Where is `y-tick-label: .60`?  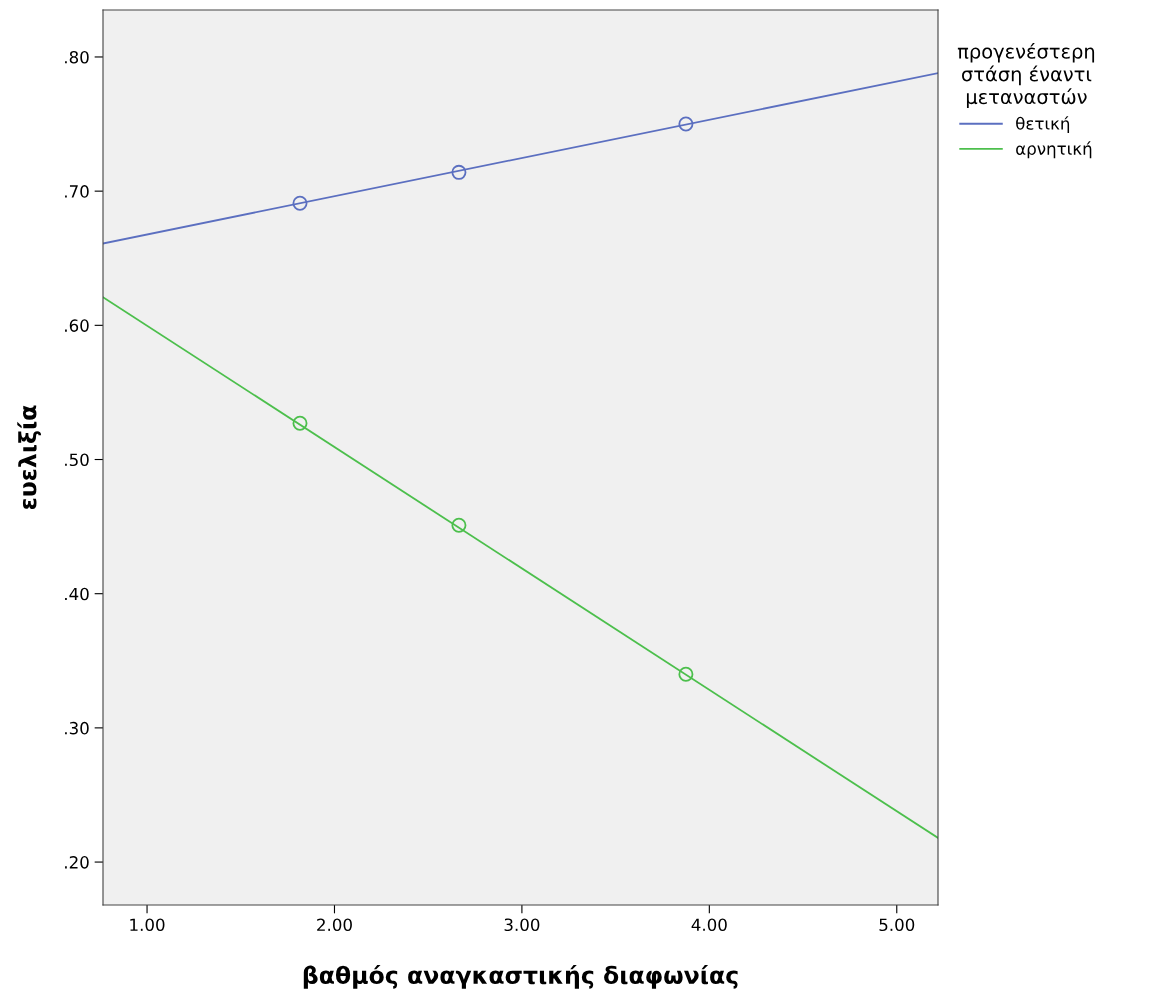 y-tick-label: .60 is located at coordinates (77, 325).